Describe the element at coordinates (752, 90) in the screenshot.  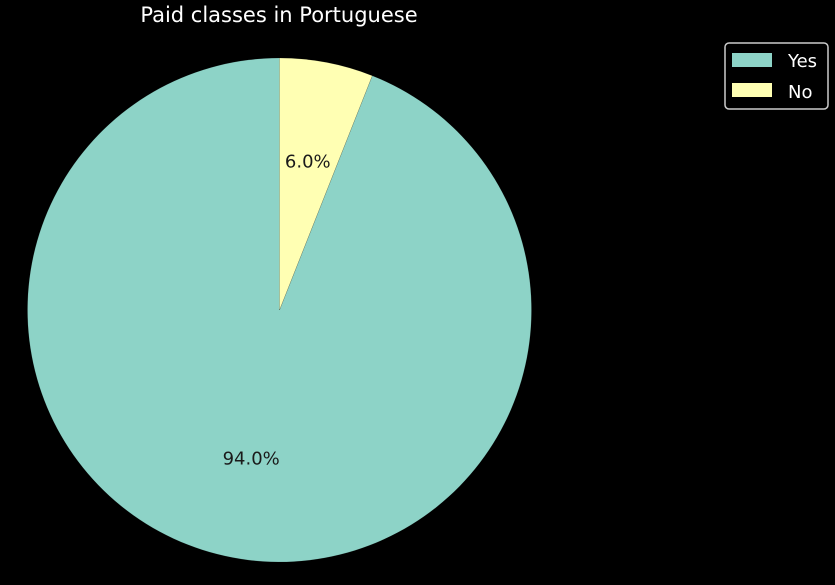
I see `legend-swatch-no` at that location.